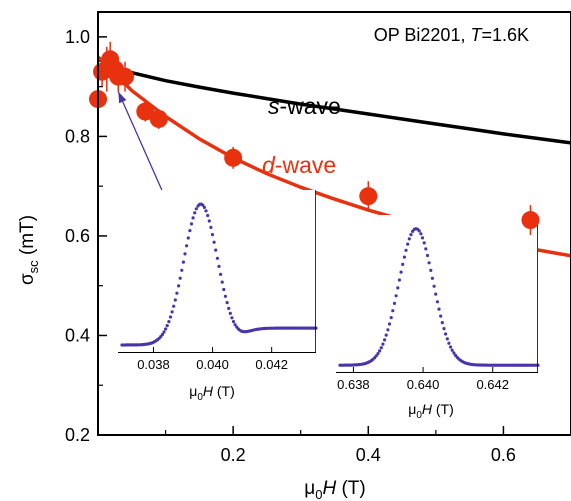 This screenshot has width=571, height=501. I want to click on x-tick-label: 0.6, so click(503, 455).